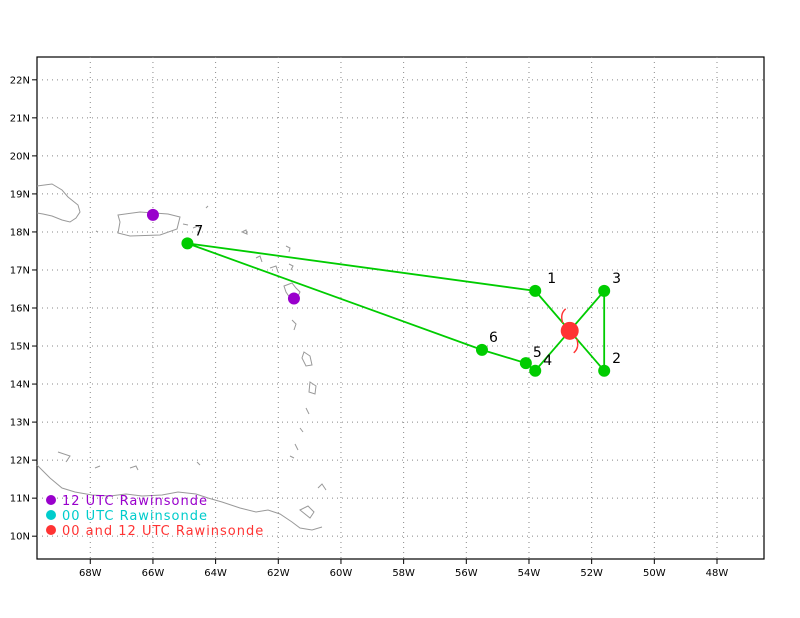 This screenshot has width=800, height=618. I want to click on saba-coast, so click(259, 259).